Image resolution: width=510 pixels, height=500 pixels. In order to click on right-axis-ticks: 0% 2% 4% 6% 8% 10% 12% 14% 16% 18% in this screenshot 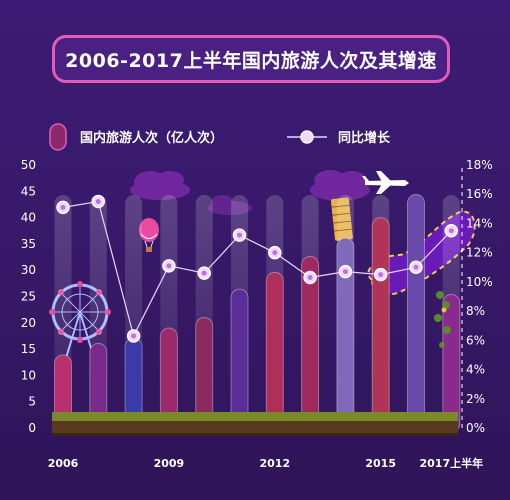, I will do `click(477, 296)`.